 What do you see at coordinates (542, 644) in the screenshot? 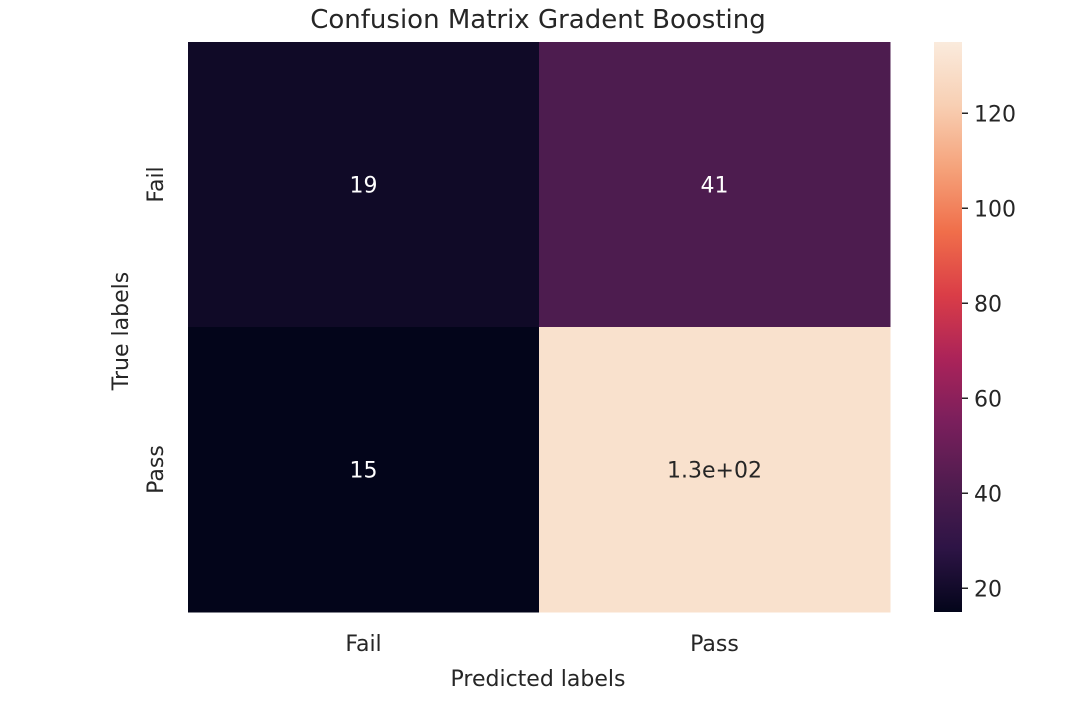
I see `x-axis-ticks: Fail Pass` at bounding box center [542, 644].